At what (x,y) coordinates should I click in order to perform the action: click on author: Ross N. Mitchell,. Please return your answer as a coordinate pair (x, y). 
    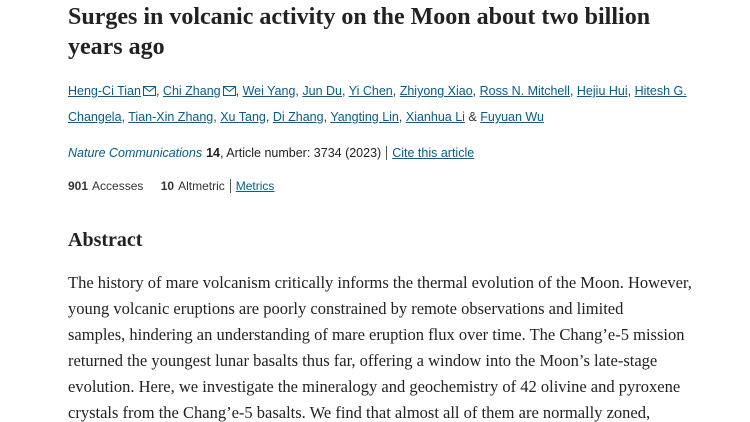
    Looking at the image, I should click on (527, 91).